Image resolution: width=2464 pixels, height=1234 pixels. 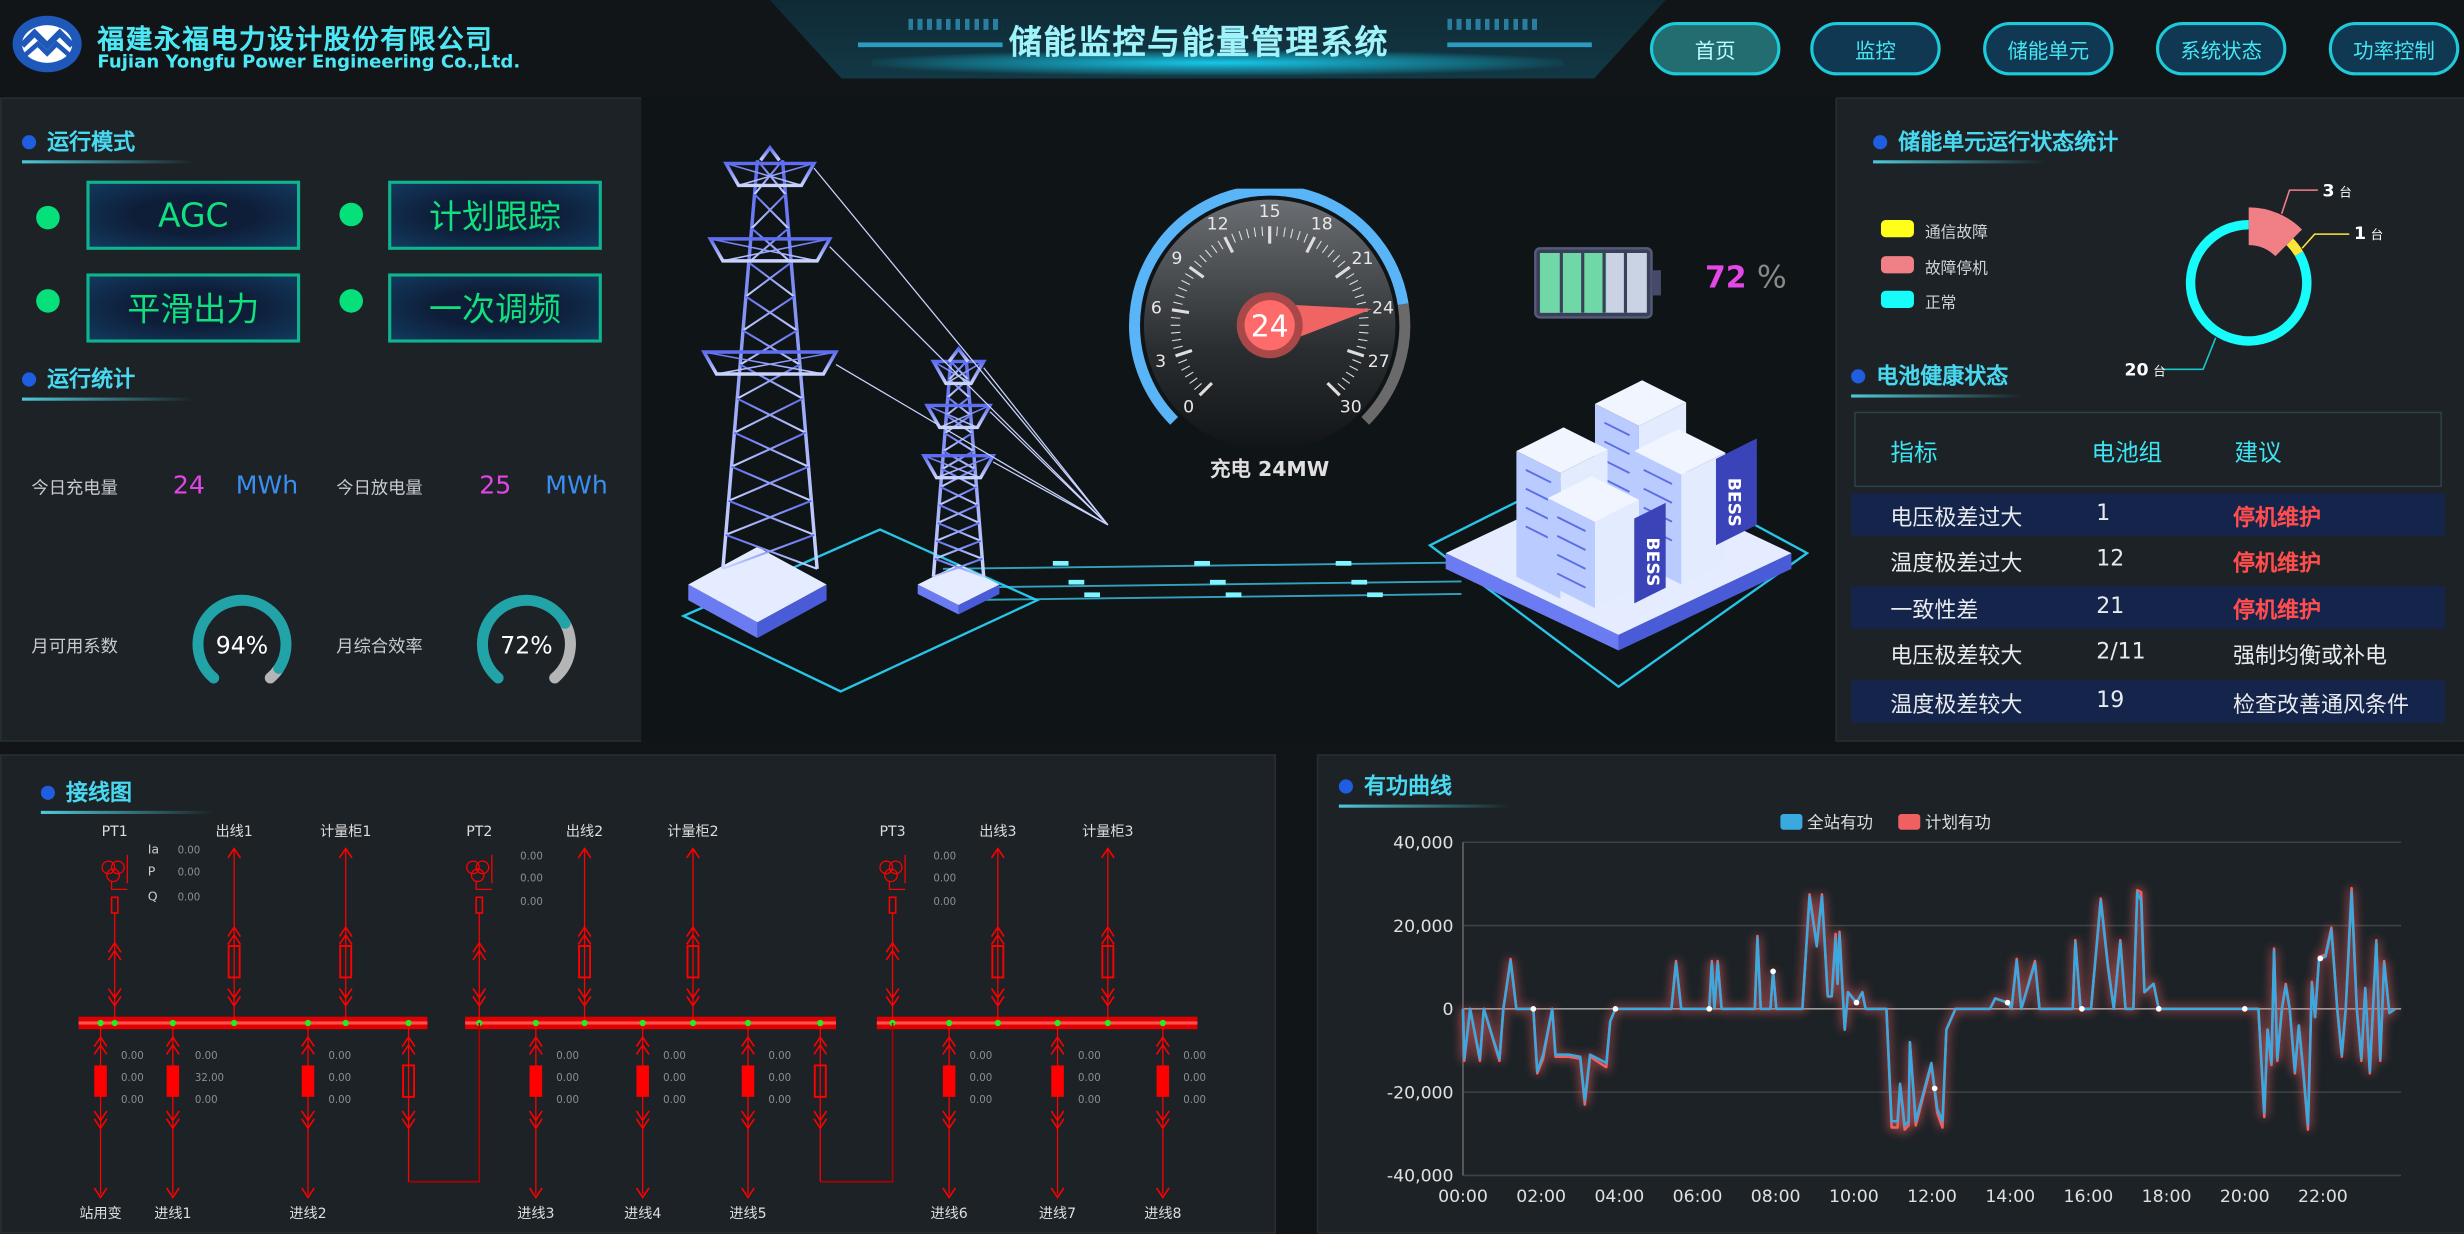 What do you see at coordinates (295, 41) in the screenshot?
I see `company-name-cn: 福建永福电力设计股份有限公司` at bounding box center [295, 41].